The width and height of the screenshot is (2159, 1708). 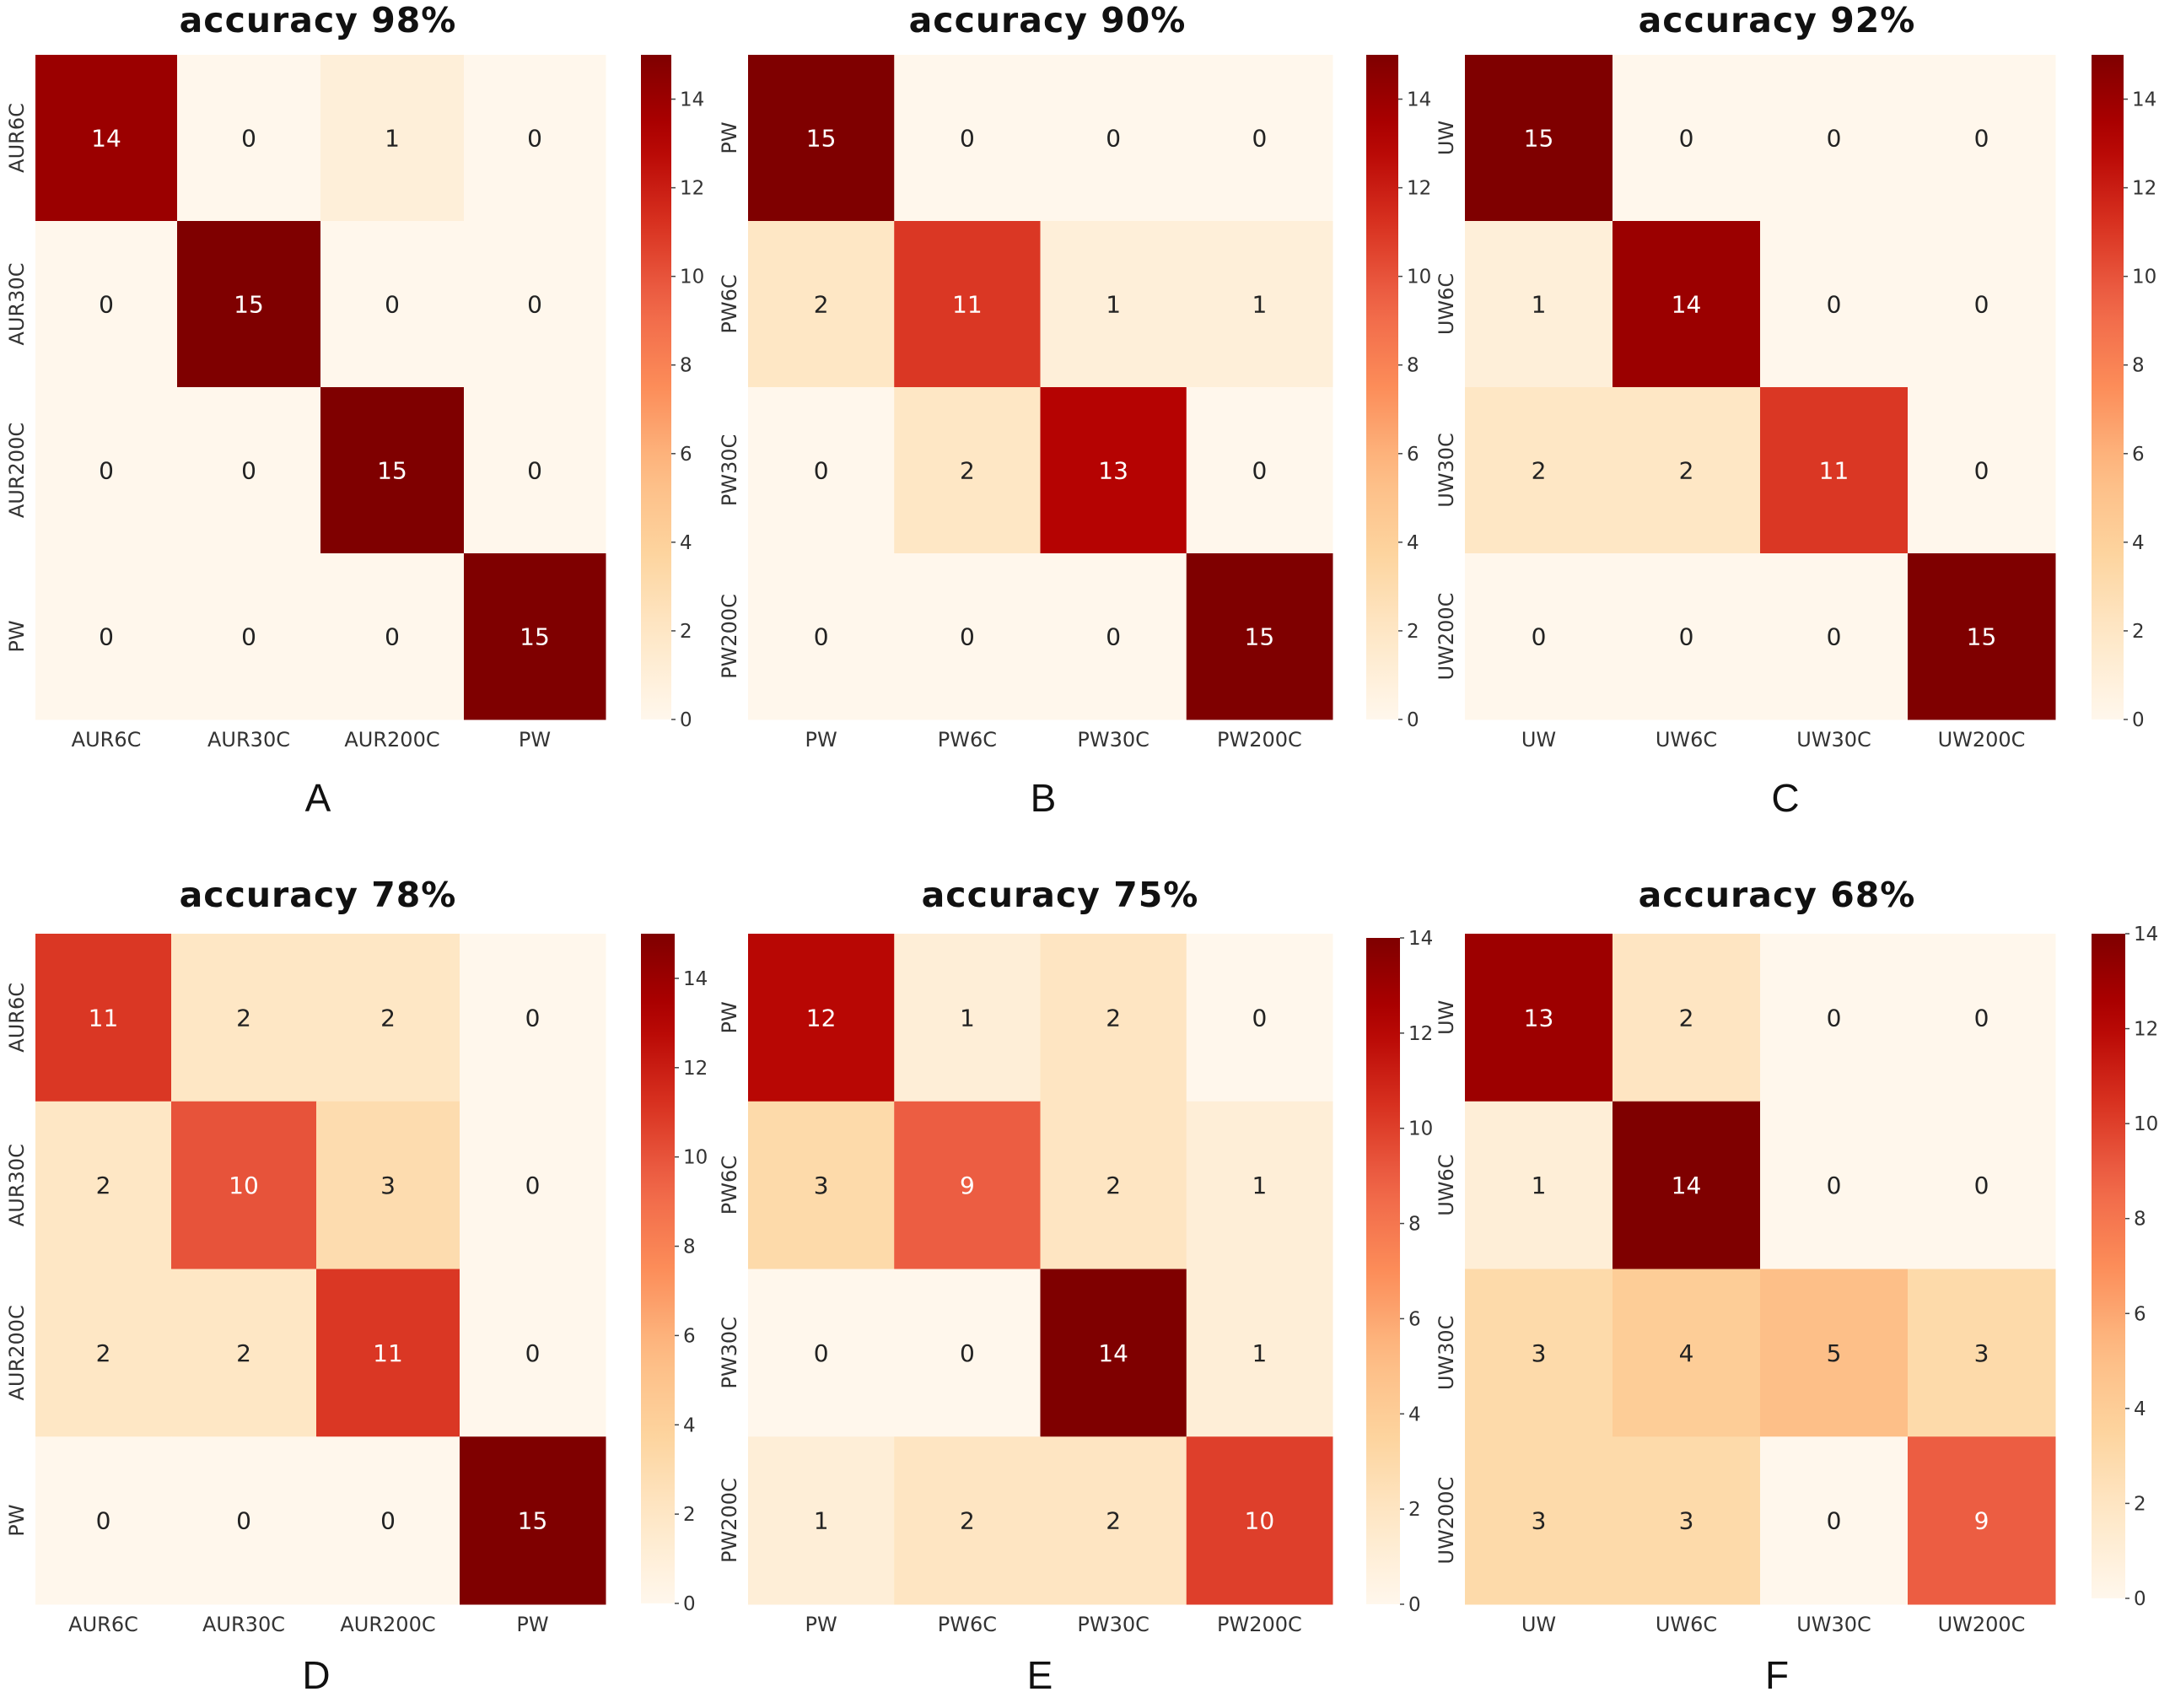 What do you see at coordinates (387, 1624) in the screenshot?
I see `x-tick-label: AUR200C` at bounding box center [387, 1624].